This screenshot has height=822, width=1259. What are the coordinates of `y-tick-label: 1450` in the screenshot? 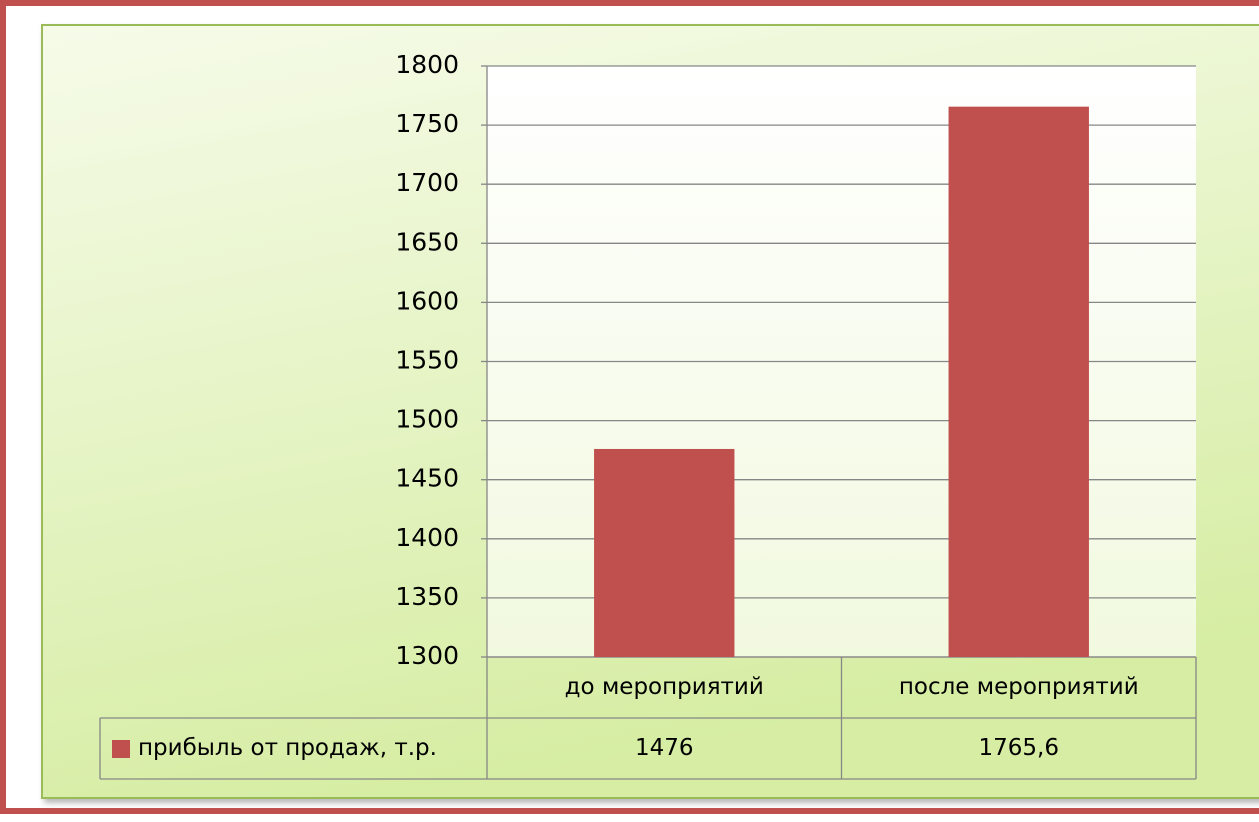 It's located at (427, 478).